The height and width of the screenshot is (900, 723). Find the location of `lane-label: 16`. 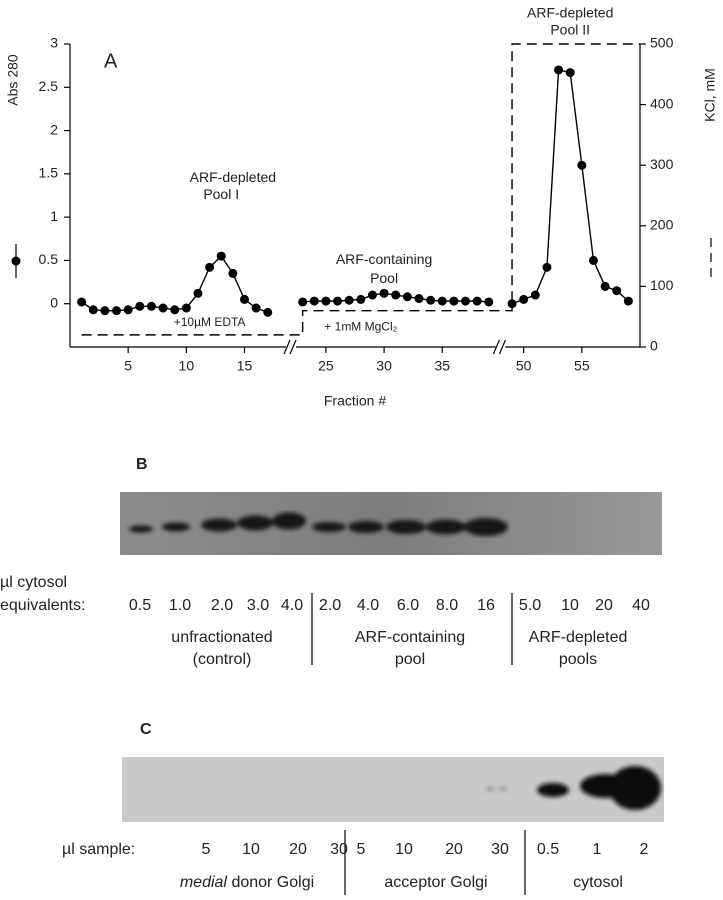

lane-label: 16 is located at coordinates (486, 605).